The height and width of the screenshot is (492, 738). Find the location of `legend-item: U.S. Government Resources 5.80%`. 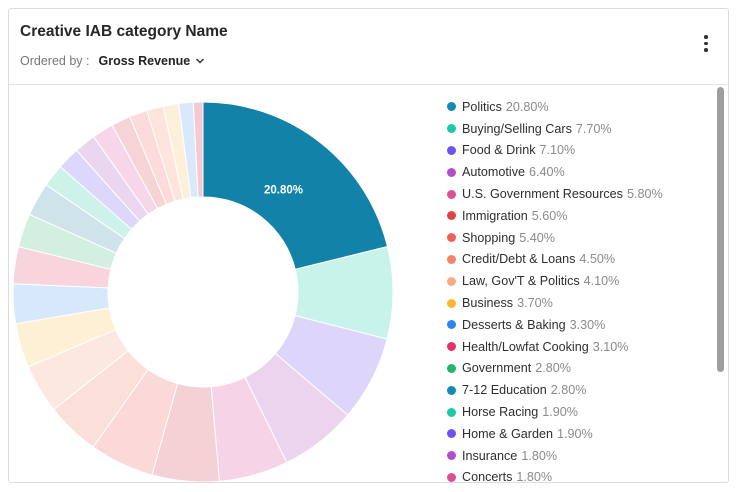

legend-item: U.S. Government Resources 5.80% is located at coordinates (579, 194).